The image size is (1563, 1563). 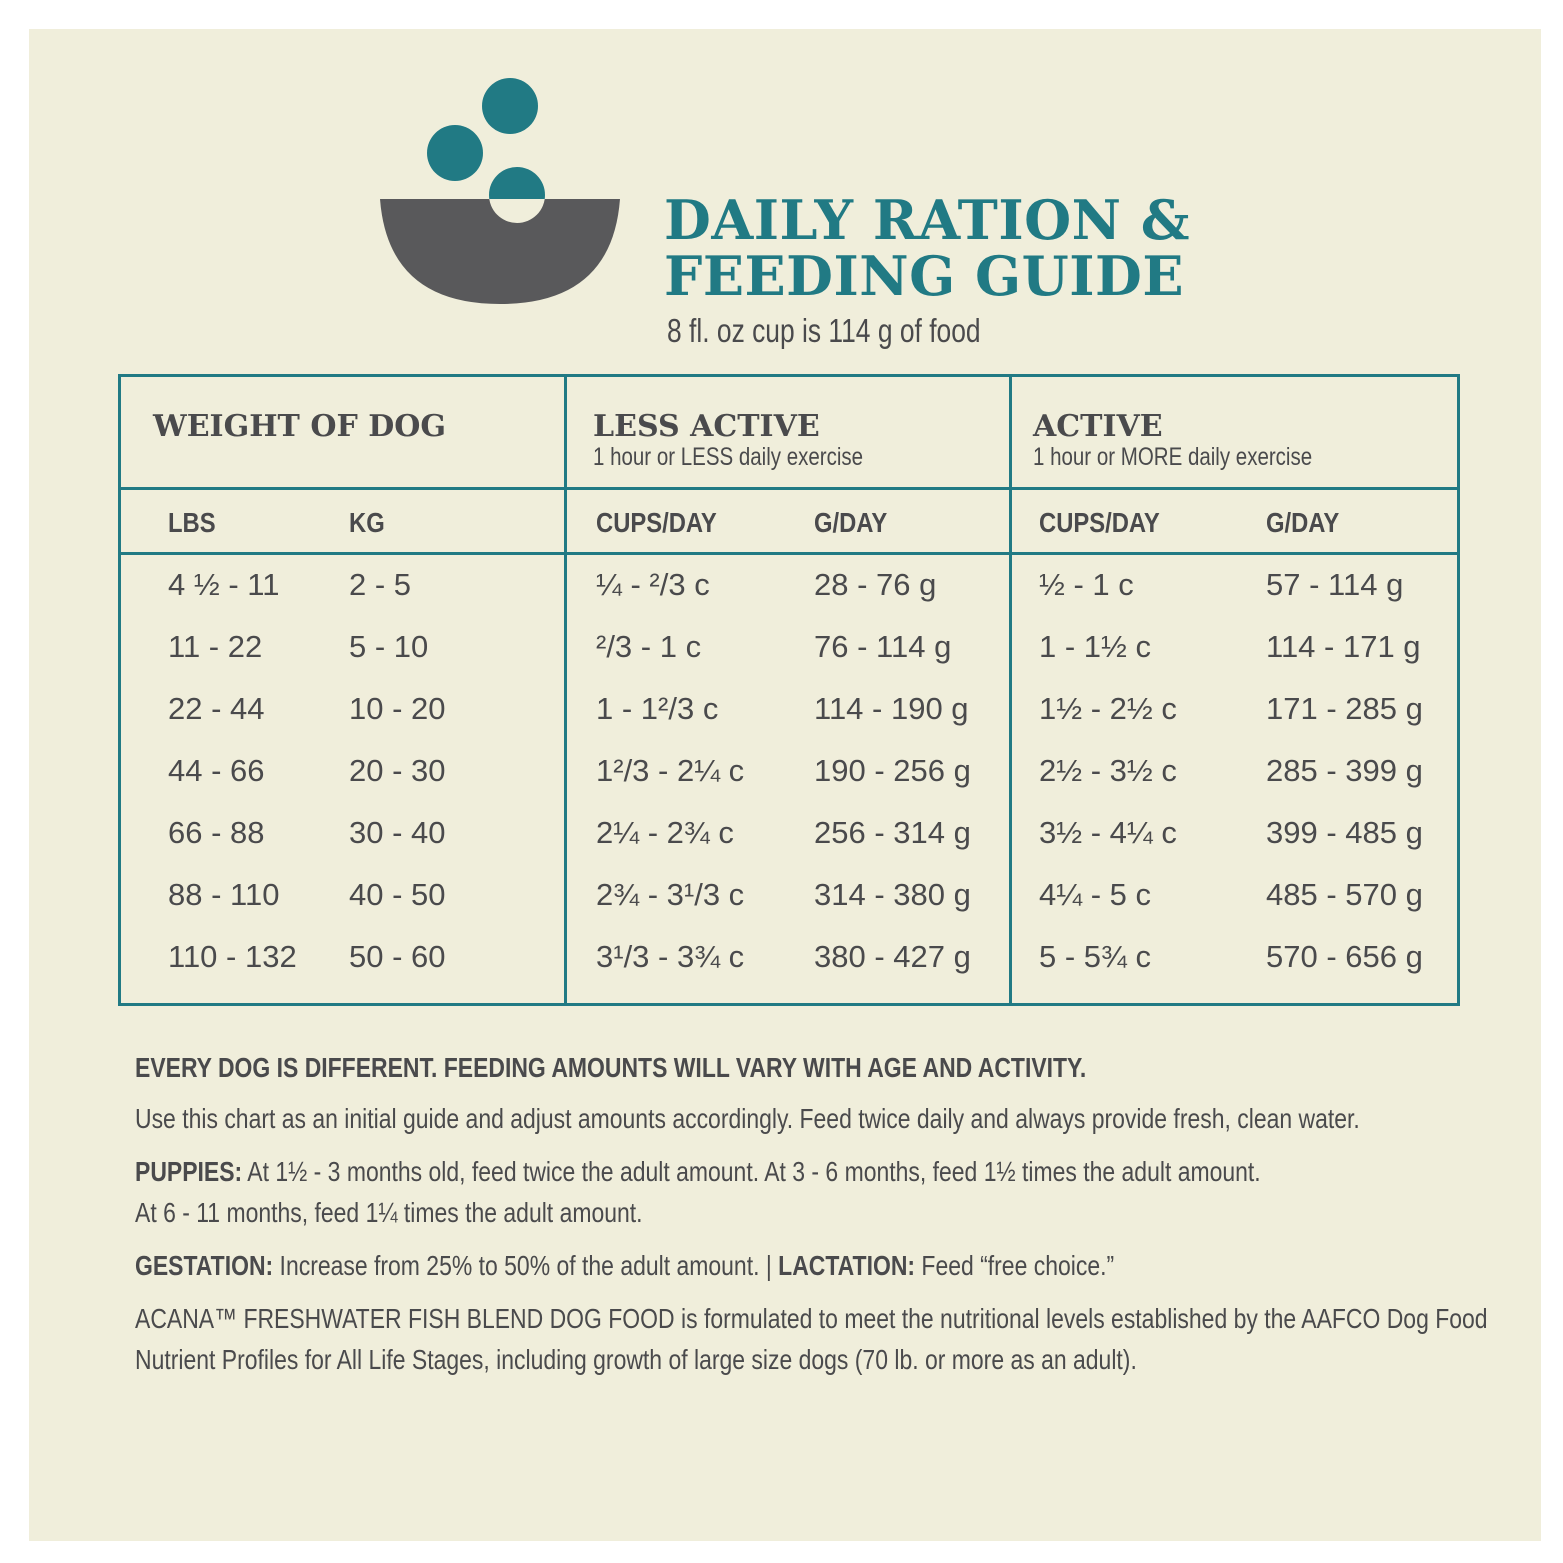 What do you see at coordinates (215, 646) in the screenshot?
I see `table-cell: 11 - 22` at bounding box center [215, 646].